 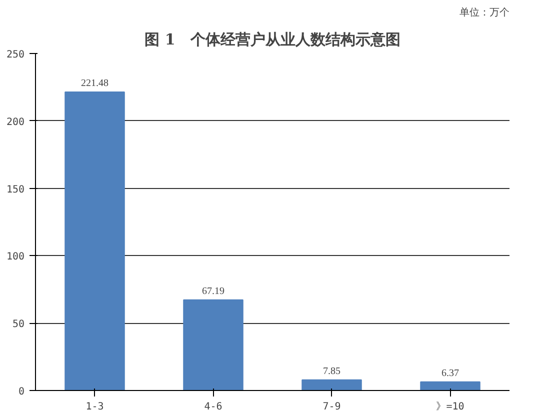 I want to click on y-tick-label: 250, so click(x=15, y=55).